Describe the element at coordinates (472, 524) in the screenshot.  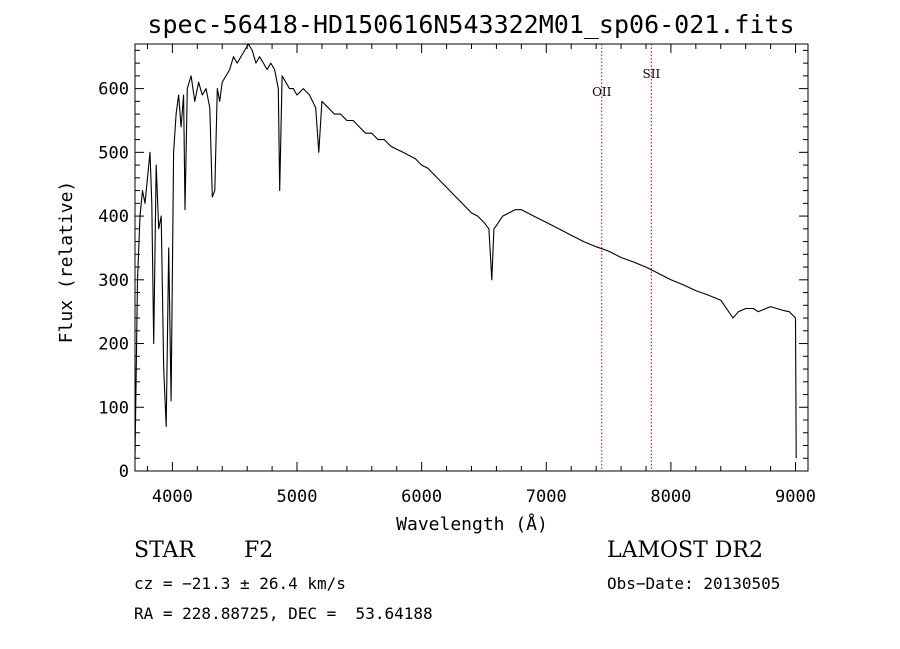
I see `x-axis-label: Wavelength (Å)` at that location.